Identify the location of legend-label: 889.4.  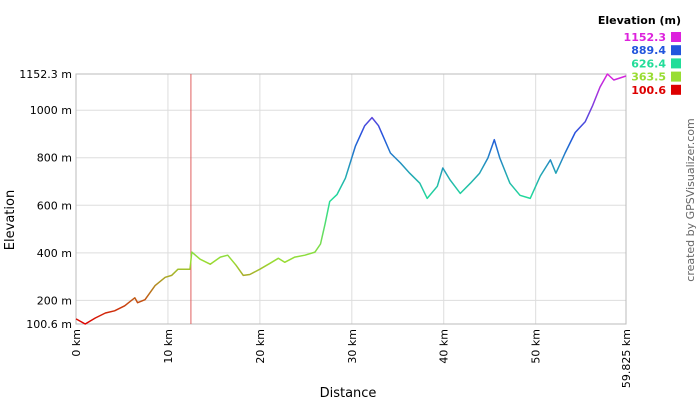
(648, 50).